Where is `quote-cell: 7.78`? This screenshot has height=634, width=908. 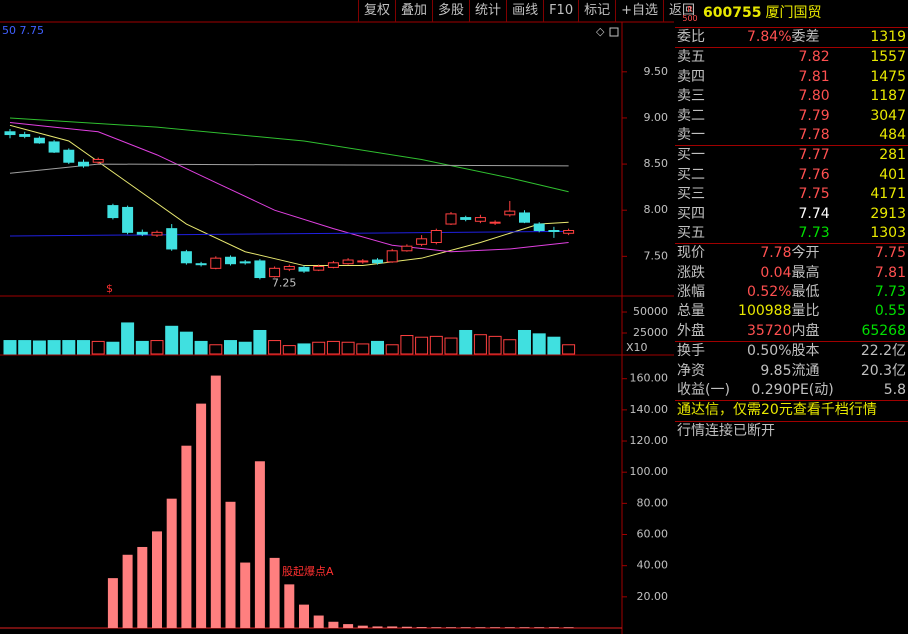
quote-cell: 7.78 is located at coordinates (776, 253).